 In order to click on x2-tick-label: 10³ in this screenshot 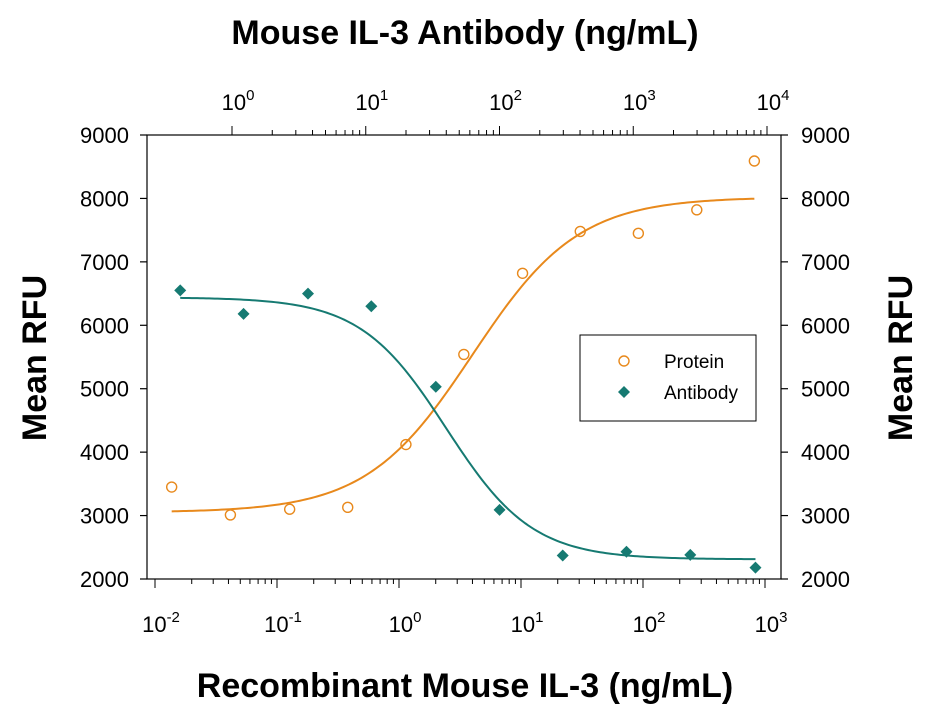, I will do `click(639, 101)`.